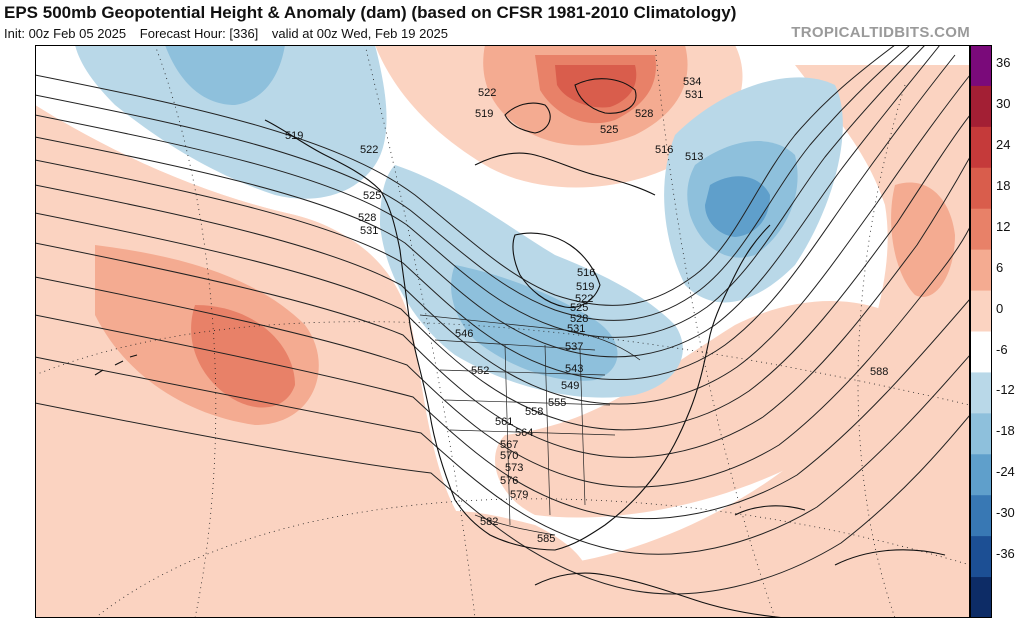 The width and height of the screenshot is (1024, 638). Describe the element at coordinates (514, 468) in the screenshot. I see `contour-label: 573` at that location.